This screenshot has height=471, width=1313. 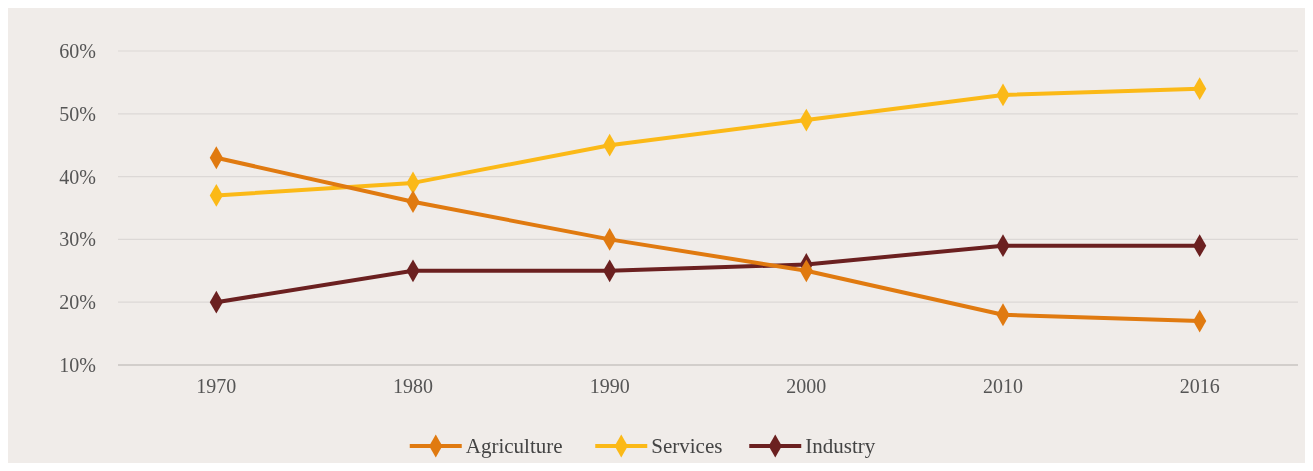 What do you see at coordinates (609, 386) in the screenshot?
I see `x-tick-label: 1990` at bounding box center [609, 386].